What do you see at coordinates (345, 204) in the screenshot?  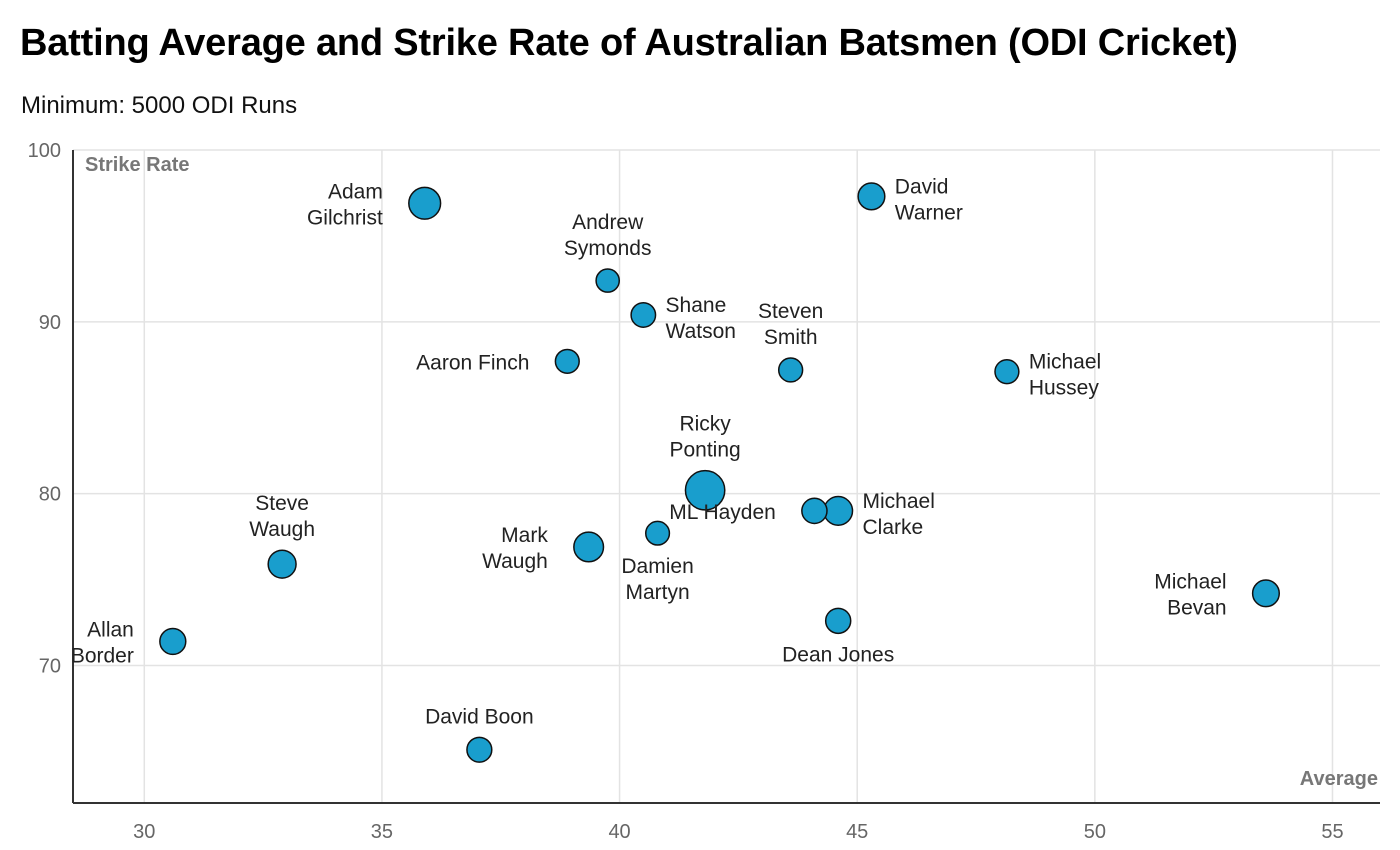 I see `point-label: Adam Gilchrist` at bounding box center [345, 204].